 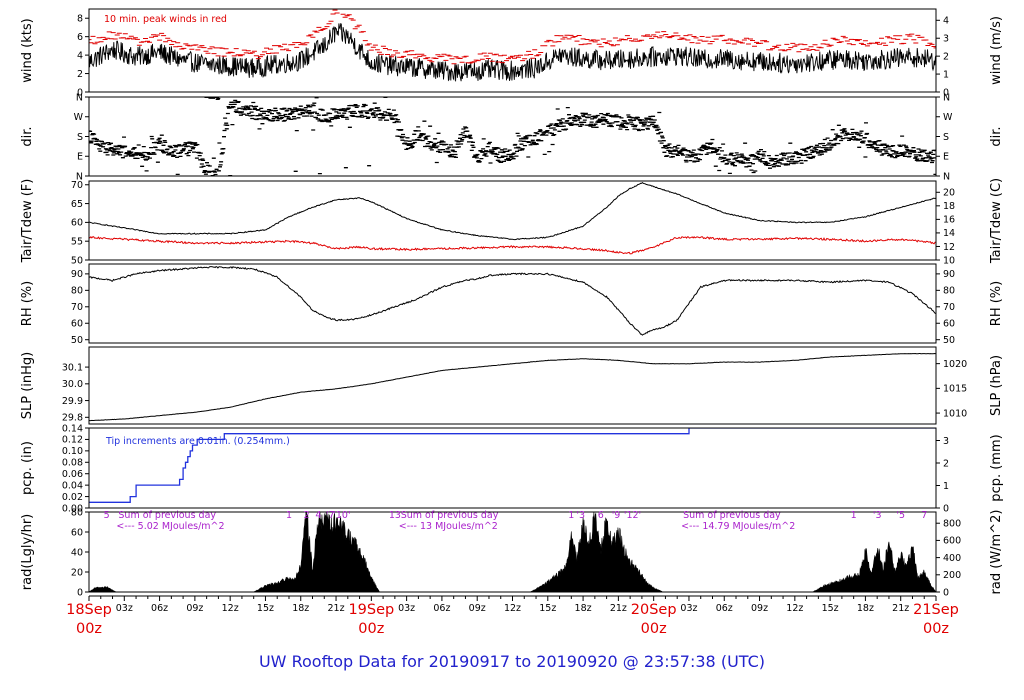 What do you see at coordinates (512, 552) in the screenshot?
I see `radiation-area` at bounding box center [512, 552].